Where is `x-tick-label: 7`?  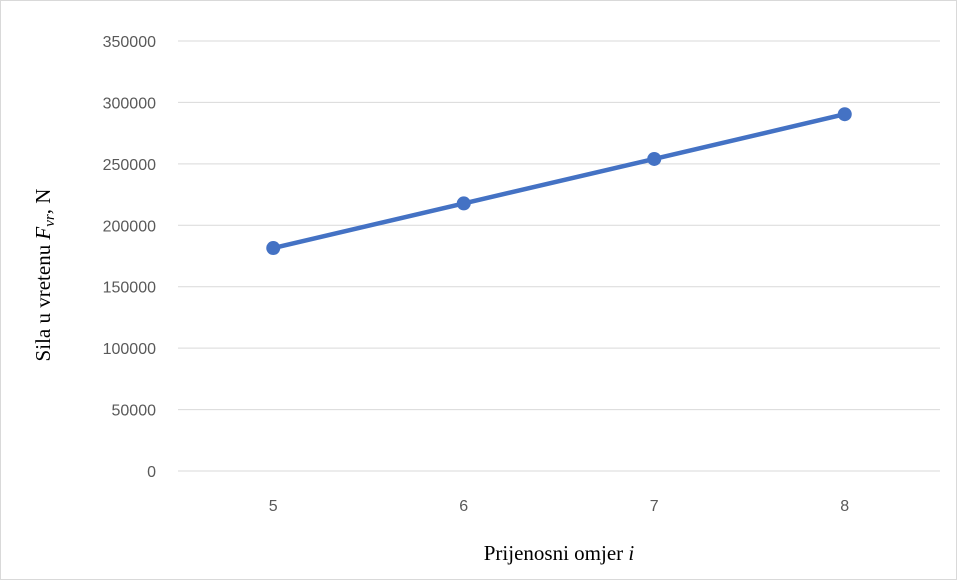
x-tick-label: 7 is located at coordinates (654, 506).